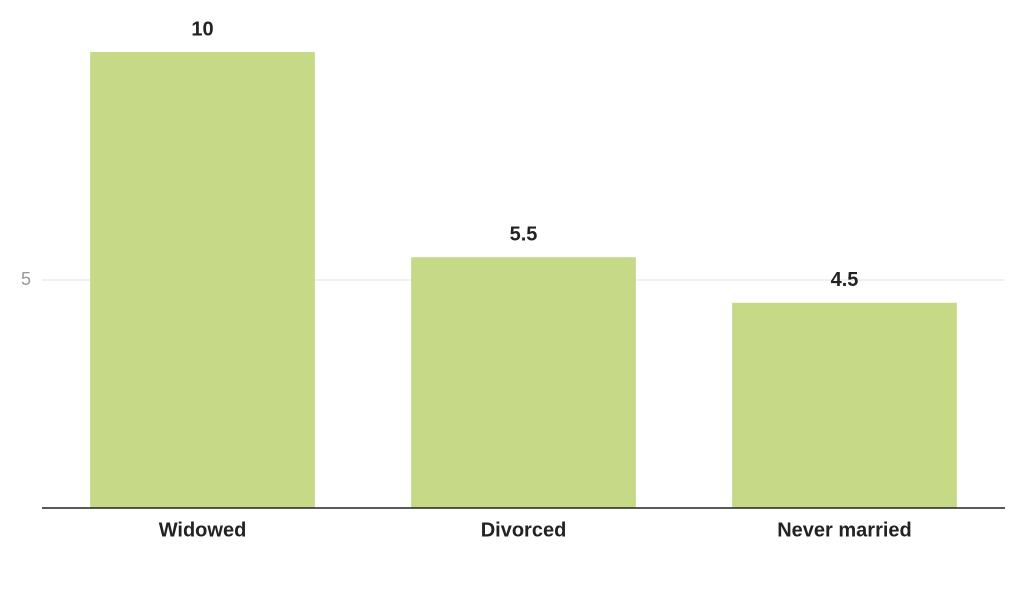  What do you see at coordinates (844, 530) in the screenshot?
I see `x-tick-label: Never married` at bounding box center [844, 530].